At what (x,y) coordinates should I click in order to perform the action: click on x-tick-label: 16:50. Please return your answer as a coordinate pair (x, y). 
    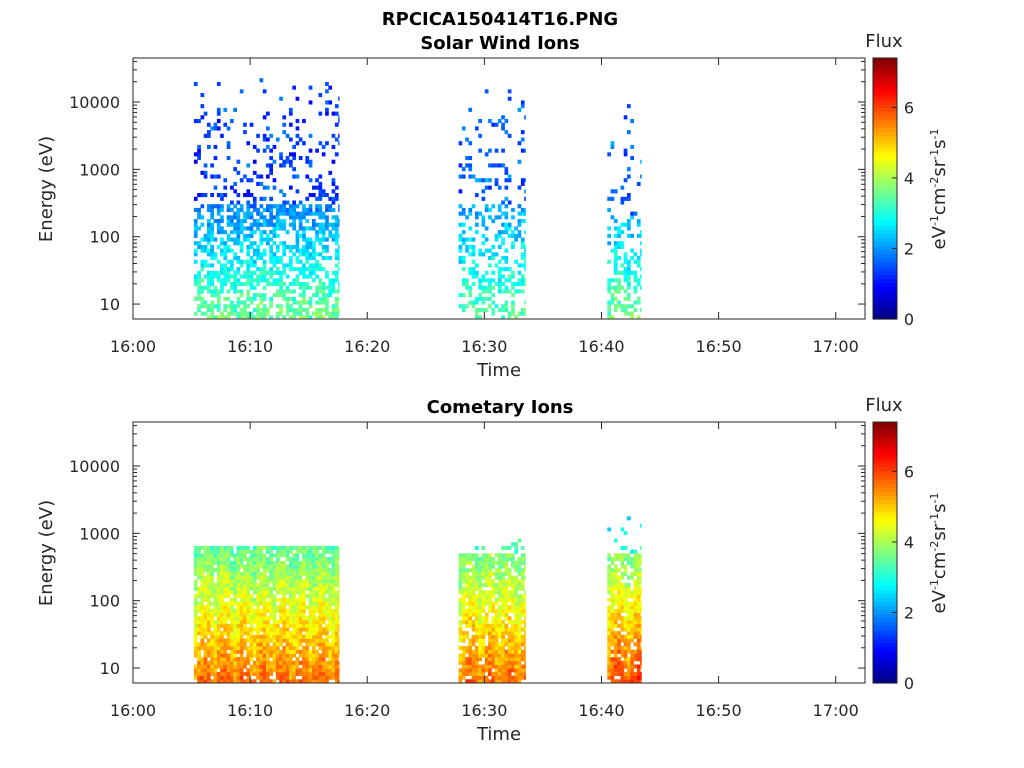
    Looking at the image, I should click on (719, 710).